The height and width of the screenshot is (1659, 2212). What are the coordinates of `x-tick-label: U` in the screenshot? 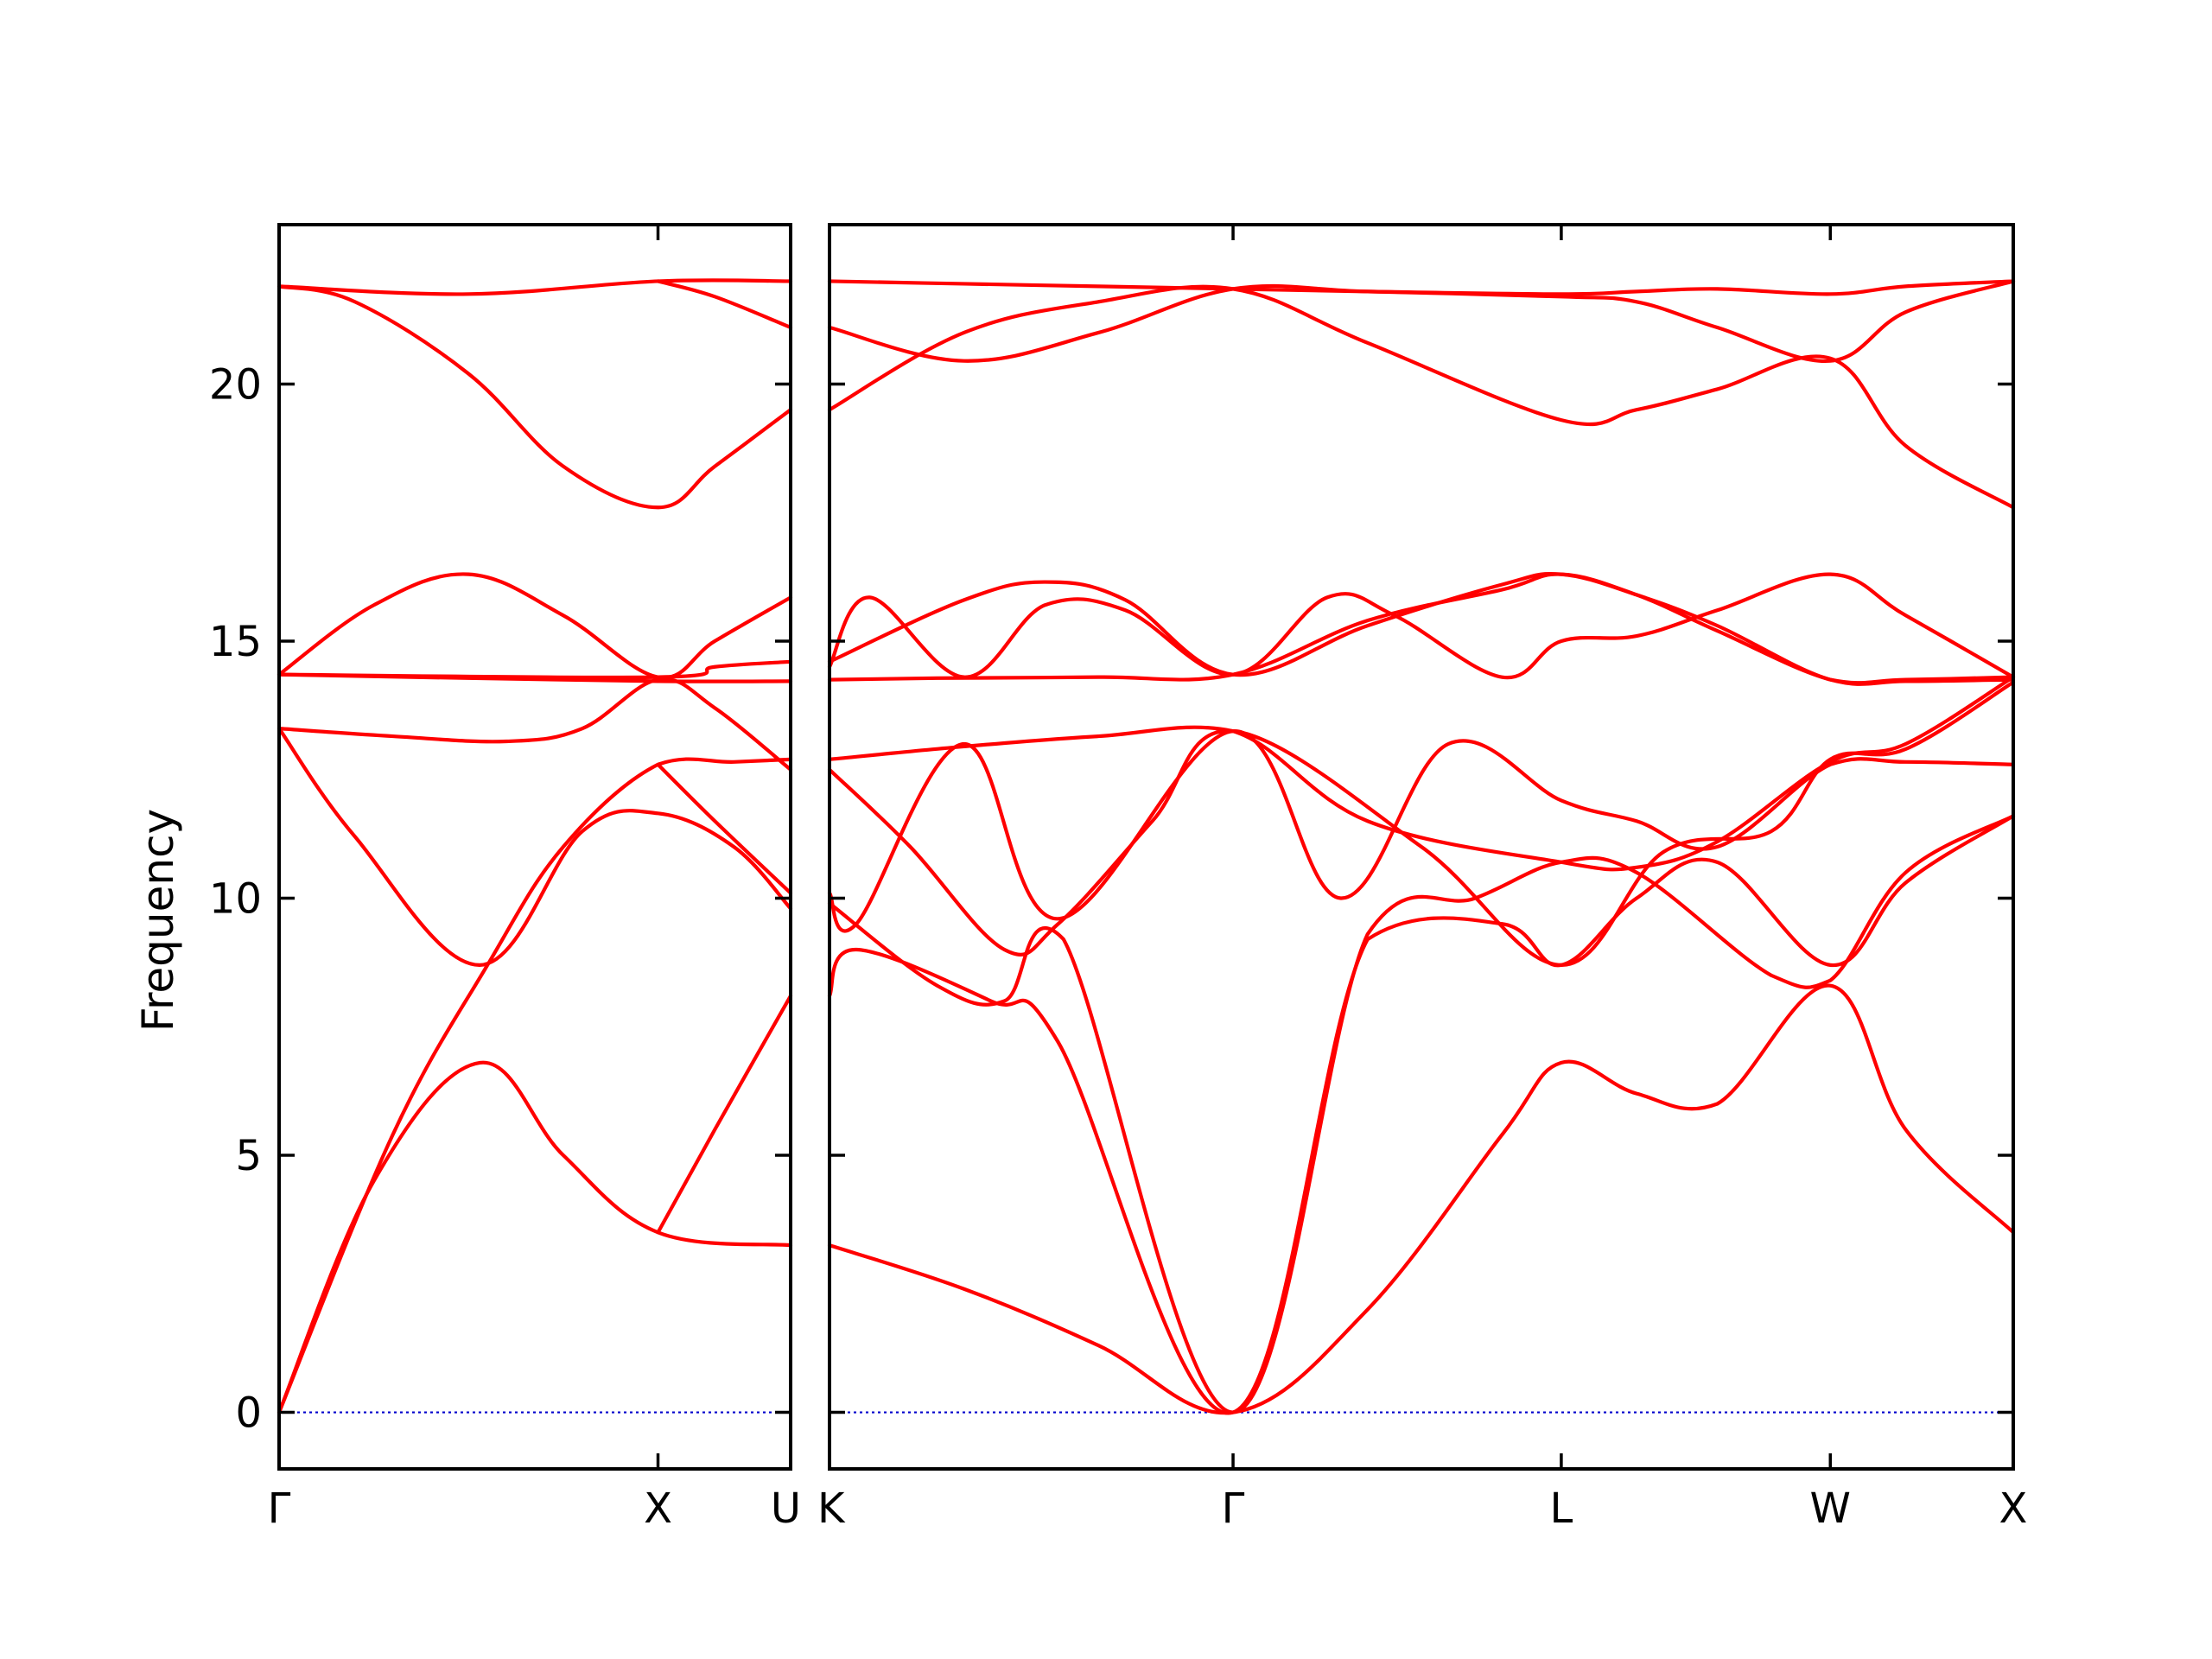 It's located at (786, 1508).